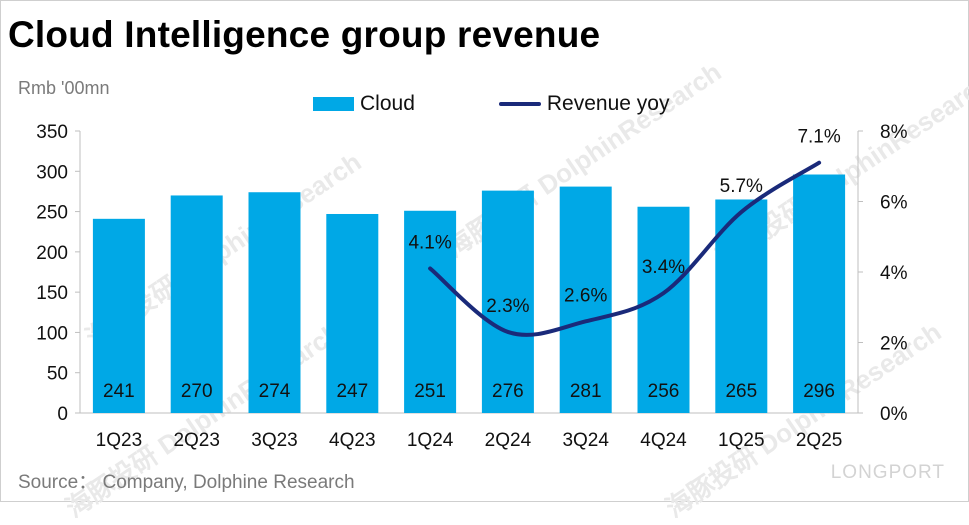  I want to click on series-line-revenue-yoy, so click(625, 248).